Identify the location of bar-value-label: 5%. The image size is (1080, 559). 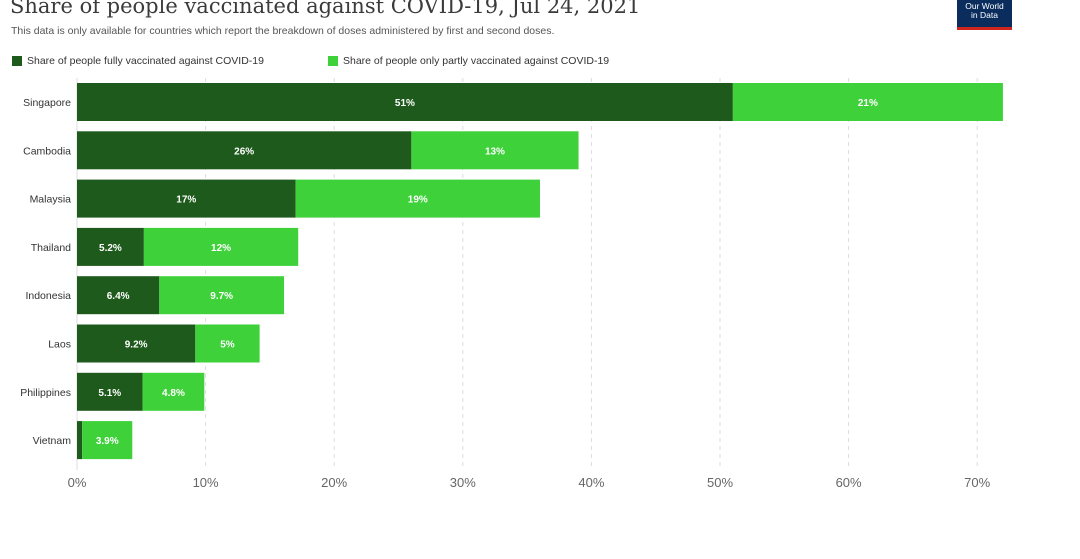
(227, 345).